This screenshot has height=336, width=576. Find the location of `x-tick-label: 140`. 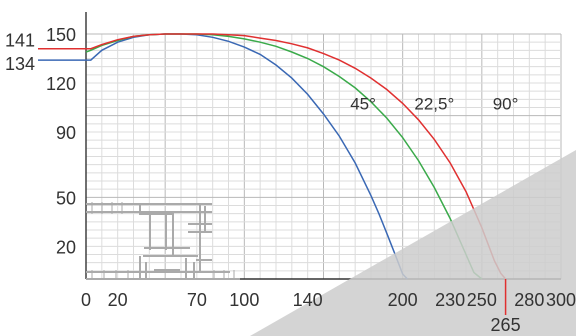

x-tick-label: 140 is located at coordinates (308, 300).